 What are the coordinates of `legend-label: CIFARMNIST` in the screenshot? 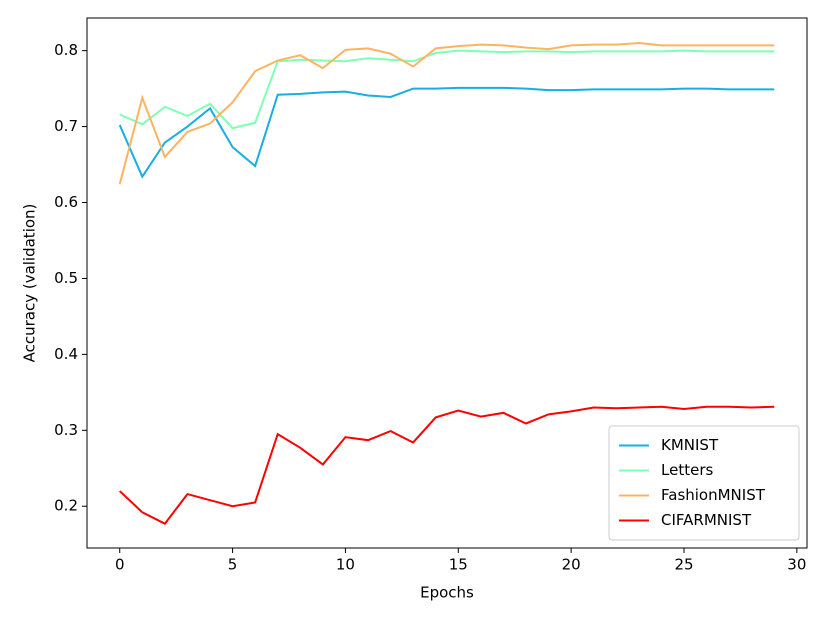 It's located at (706, 520).